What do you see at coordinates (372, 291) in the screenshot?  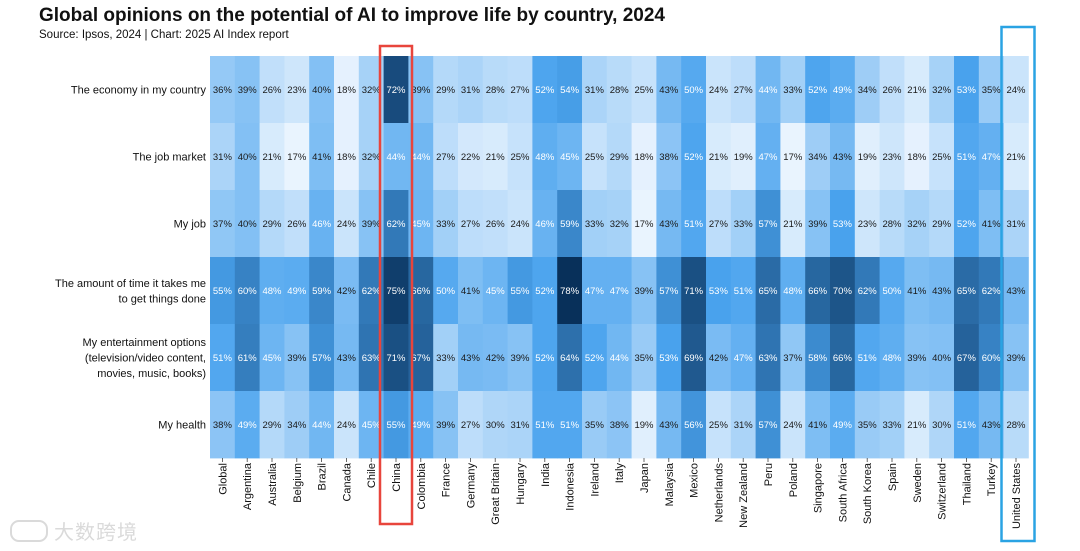 I see `cell-value-label: 62%` at bounding box center [372, 291].